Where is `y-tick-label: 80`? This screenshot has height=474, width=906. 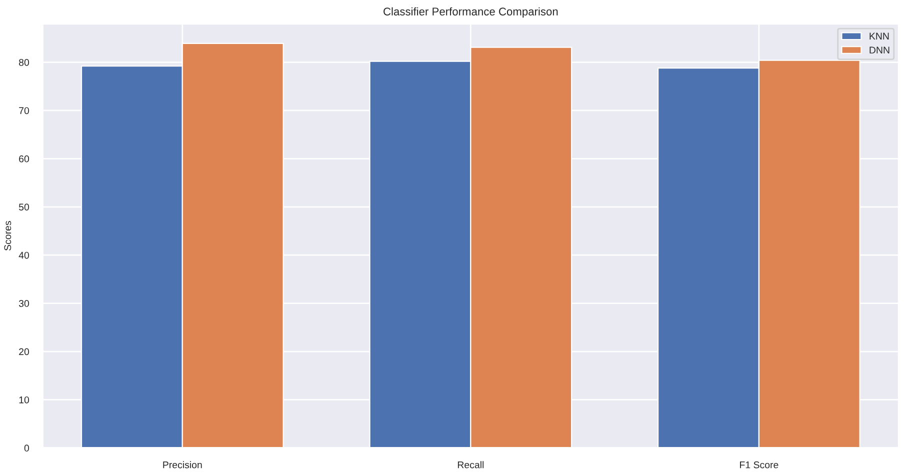 y-tick-label: 80 is located at coordinates (24, 62).